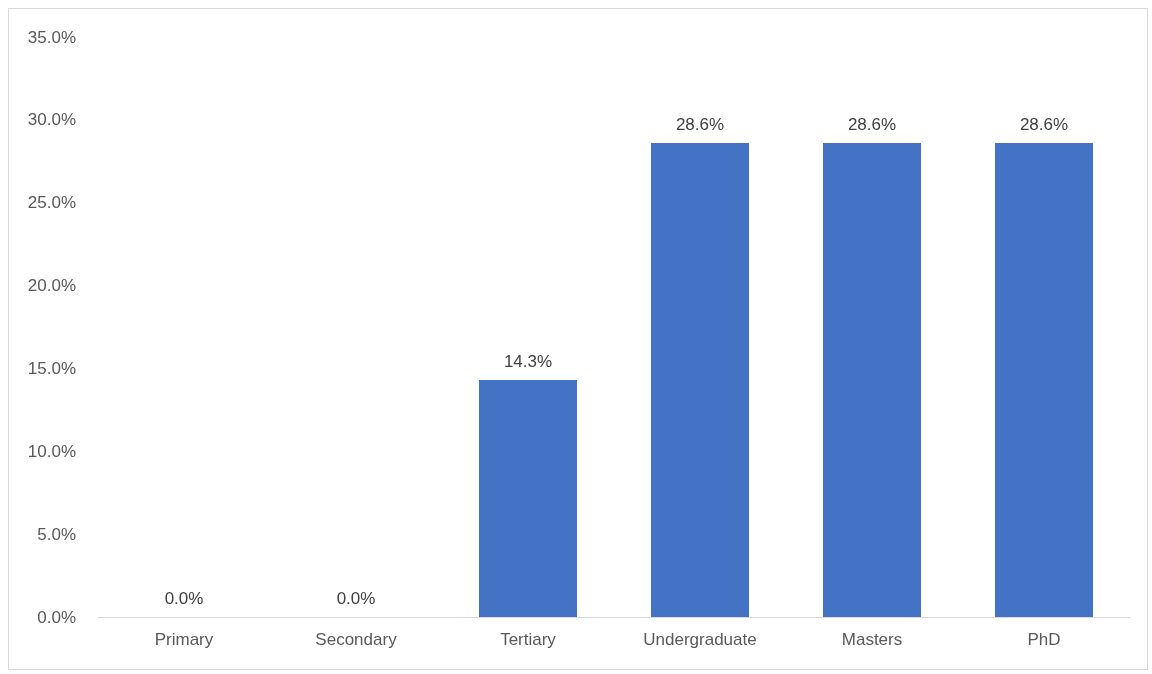 This screenshot has height=674, width=1152. Describe the element at coordinates (51, 451) in the screenshot. I see `y-tick-label: 10.0%` at that location.